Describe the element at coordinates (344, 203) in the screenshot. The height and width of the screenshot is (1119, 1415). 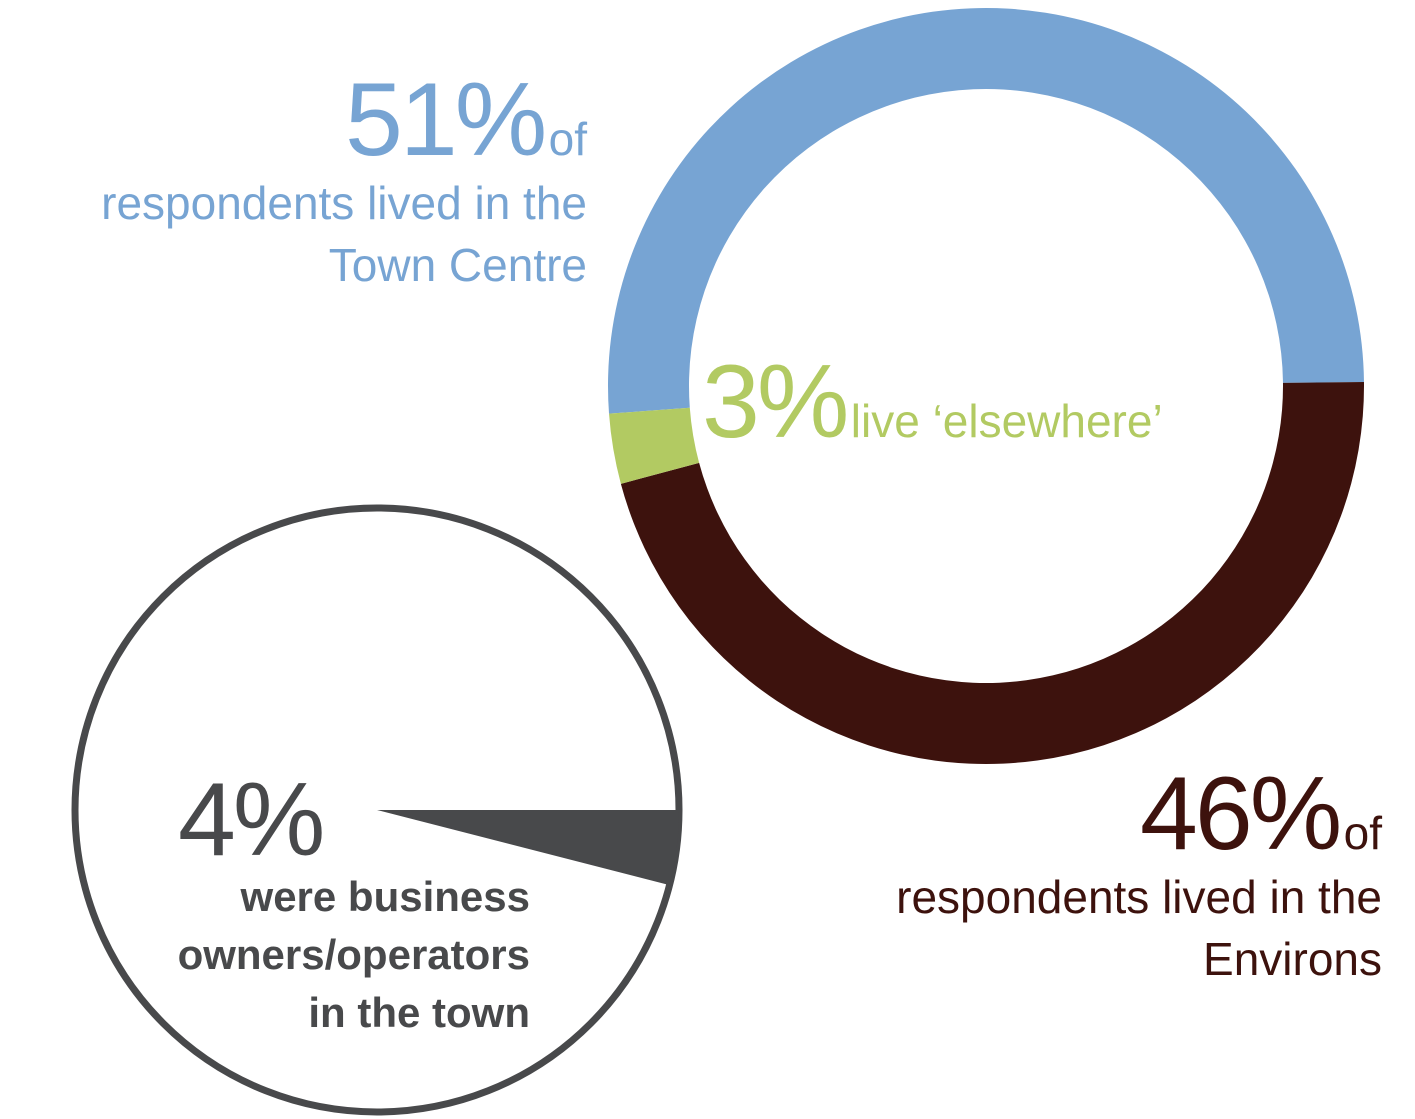
I see `town-centre-text-line1: respondents lived in the` at that location.